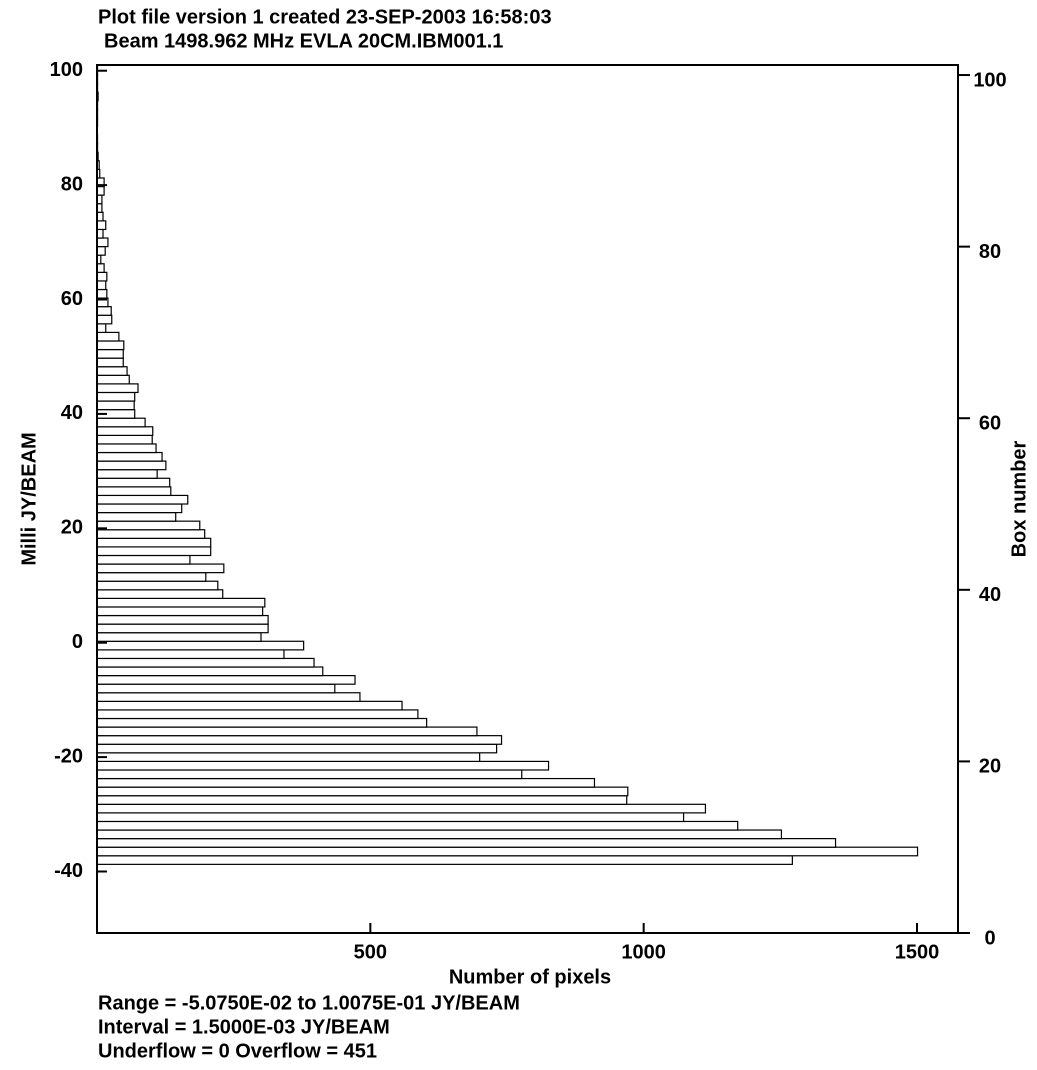  I want to click on y2-tick-label: 0, so click(989, 938).